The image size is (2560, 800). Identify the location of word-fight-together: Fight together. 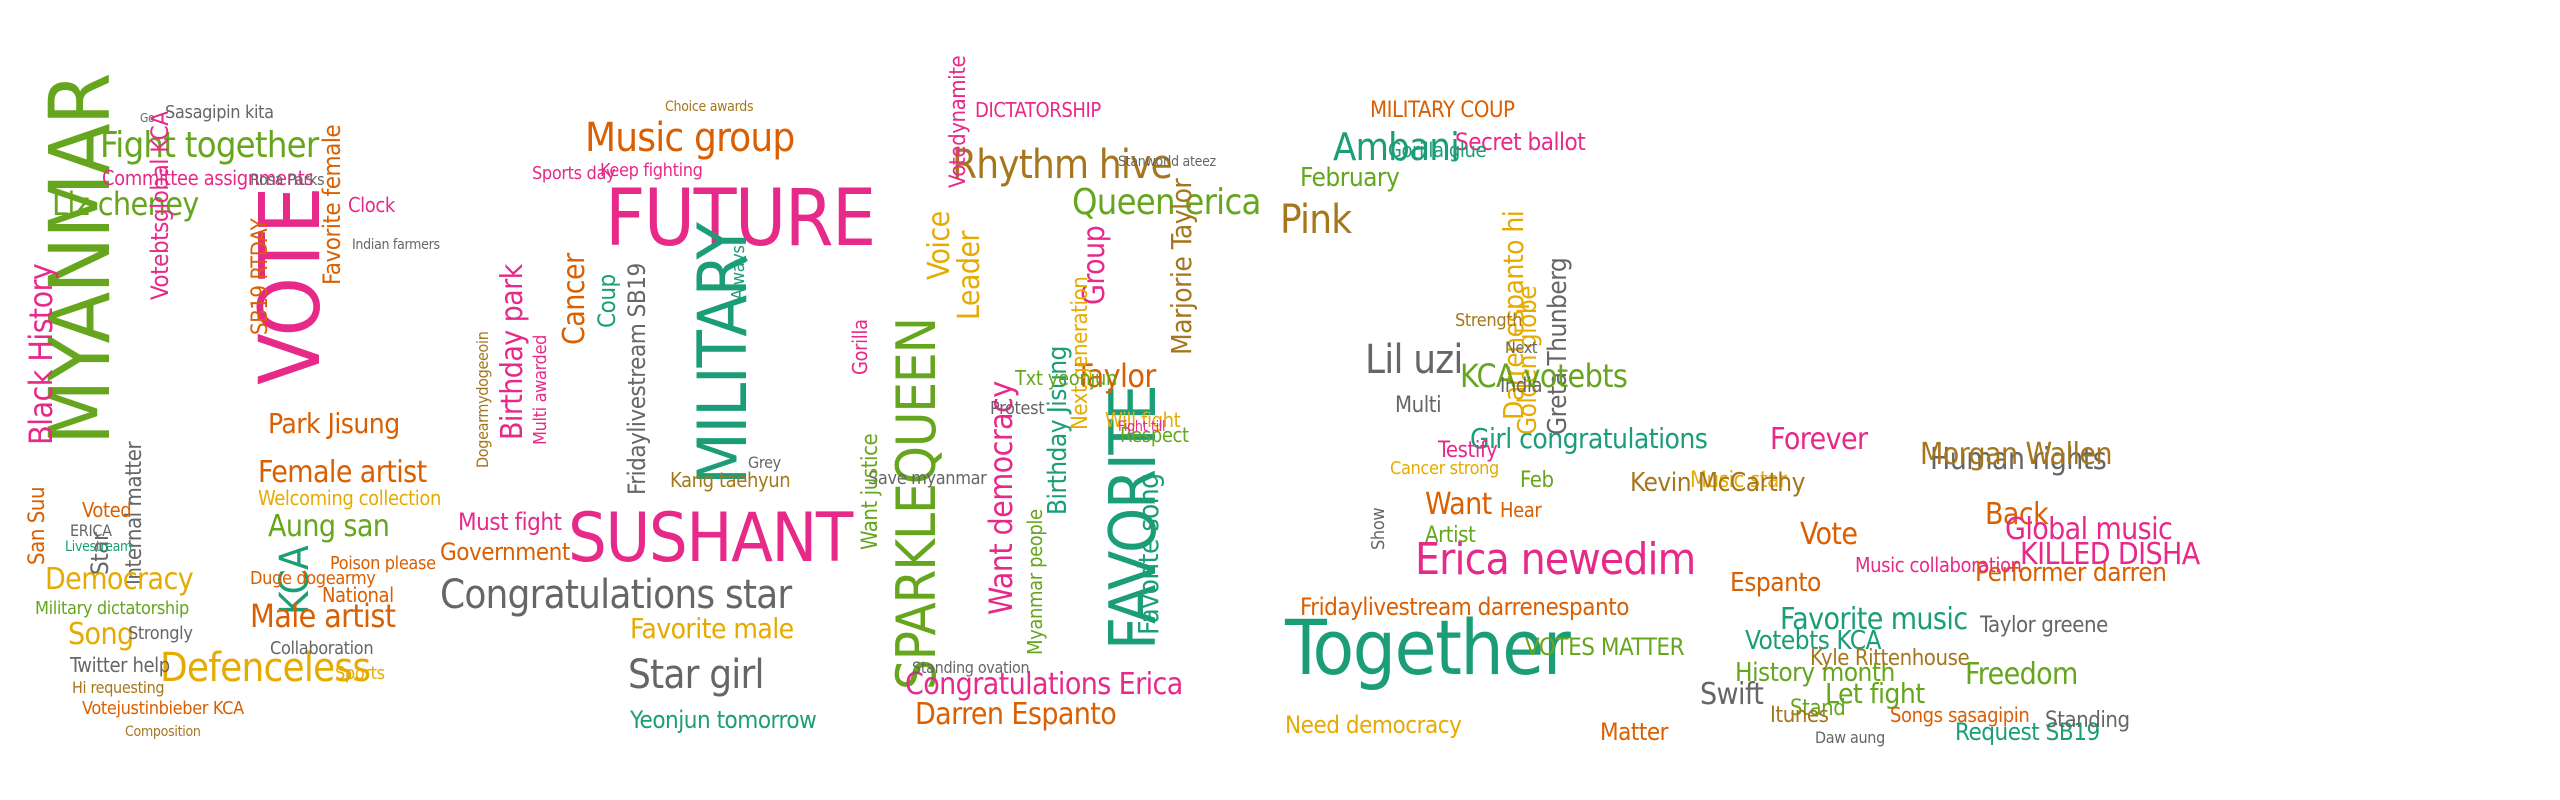
(209, 145).